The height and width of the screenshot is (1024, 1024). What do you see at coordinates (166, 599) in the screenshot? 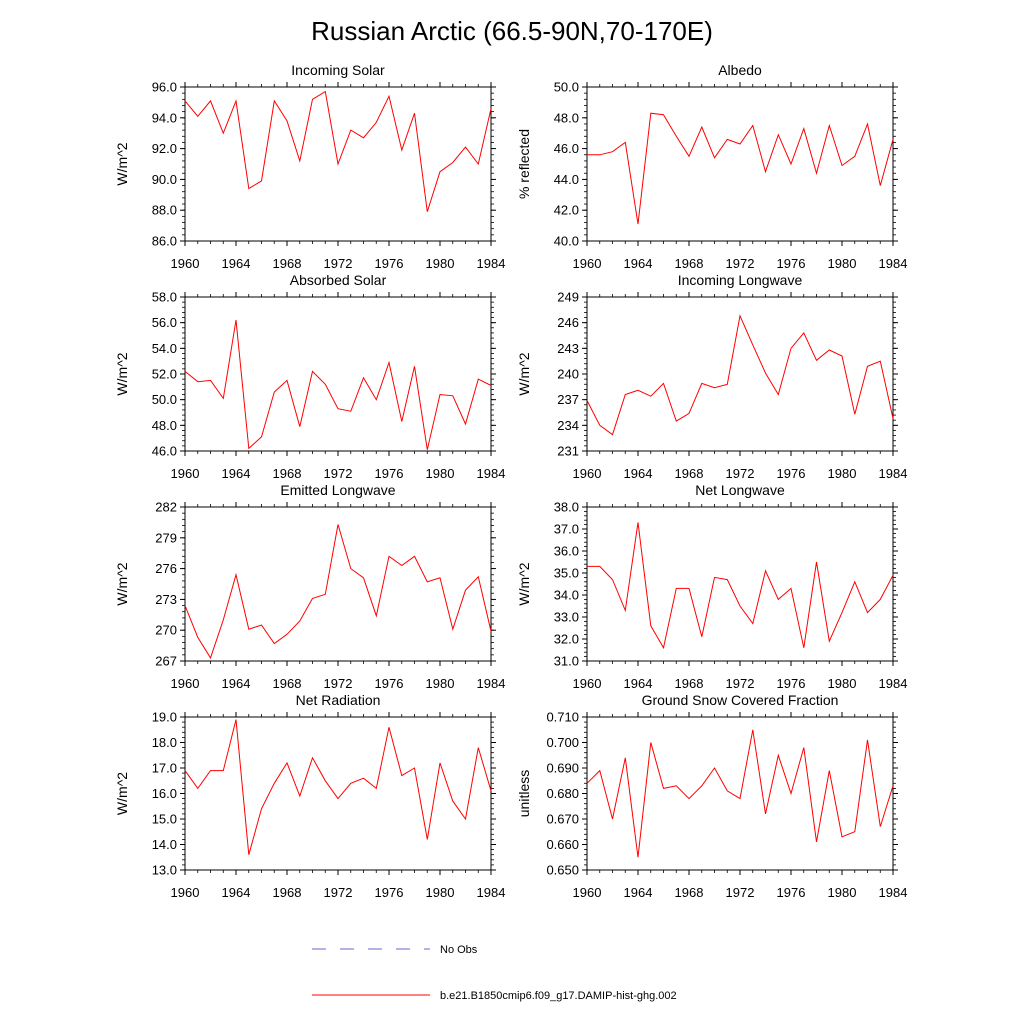
I see `y-tick-label: 273` at bounding box center [166, 599].